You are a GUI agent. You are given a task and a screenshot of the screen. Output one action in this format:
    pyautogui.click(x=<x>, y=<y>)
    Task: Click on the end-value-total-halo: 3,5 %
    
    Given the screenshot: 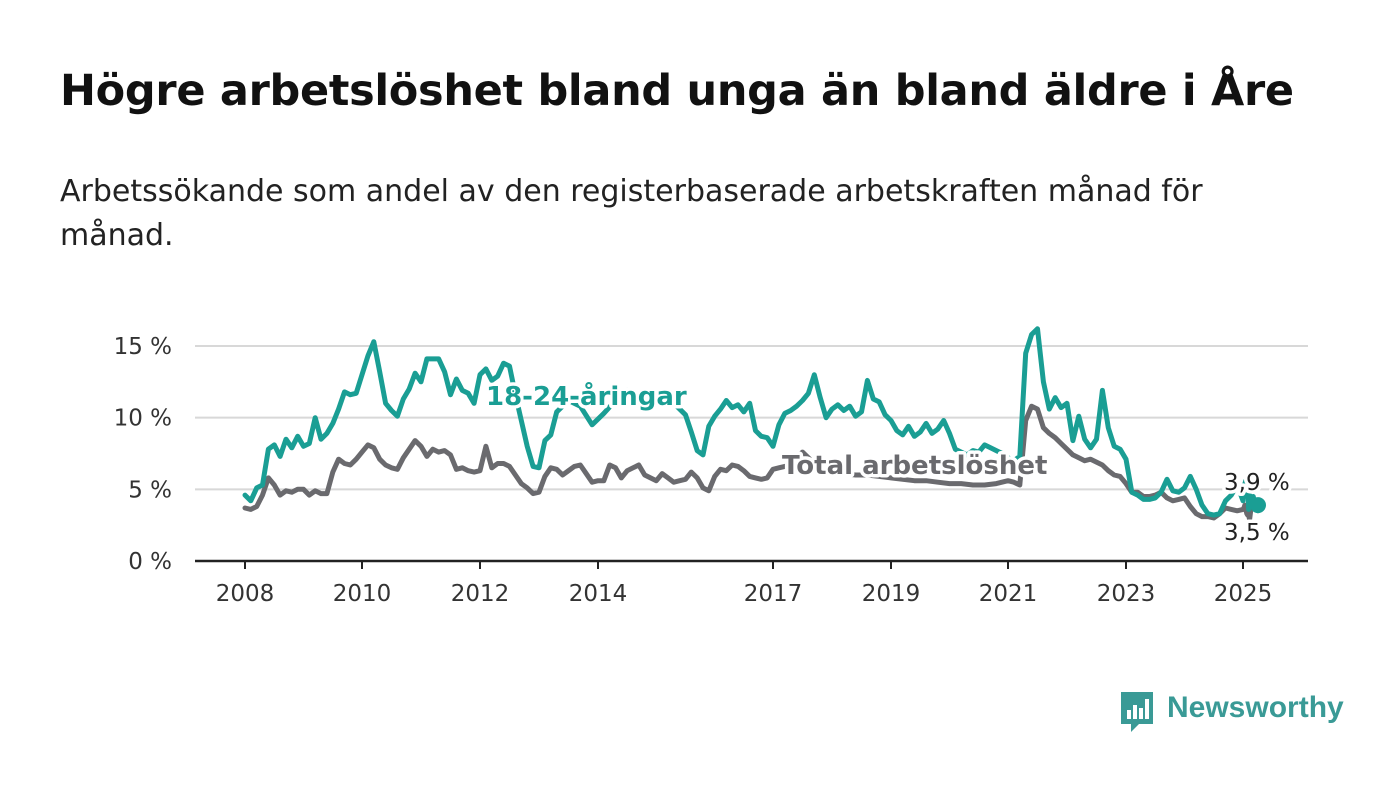 What is the action you would take?
    pyautogui.click(x=1257, y=533)
    